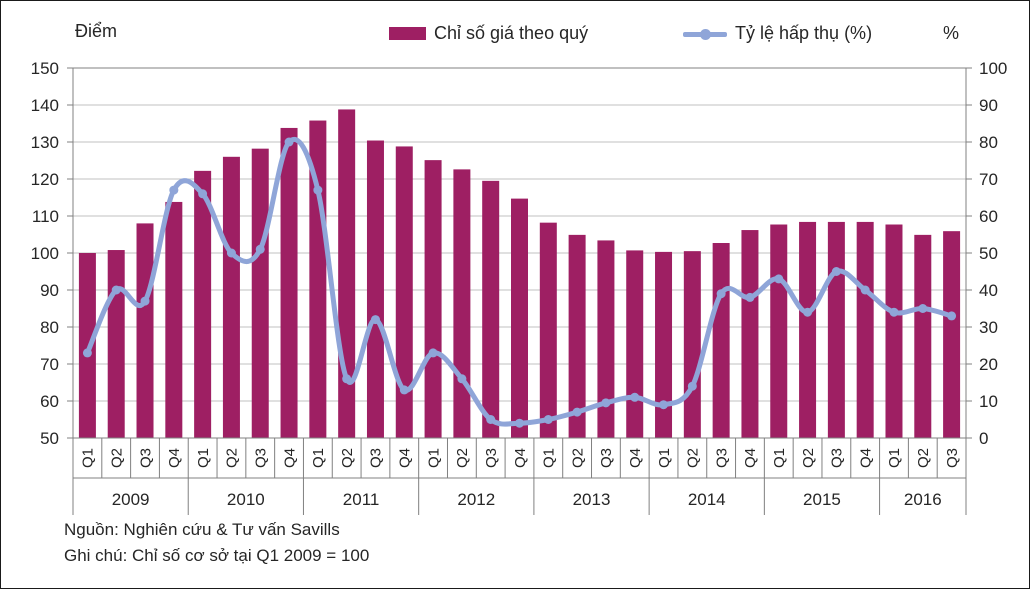 The width and height of the screenshot is (1030, 589). Describe the element at coordinates (988, 401) in the screenshot. I see `right-axis-tick-label: 10` at that location.